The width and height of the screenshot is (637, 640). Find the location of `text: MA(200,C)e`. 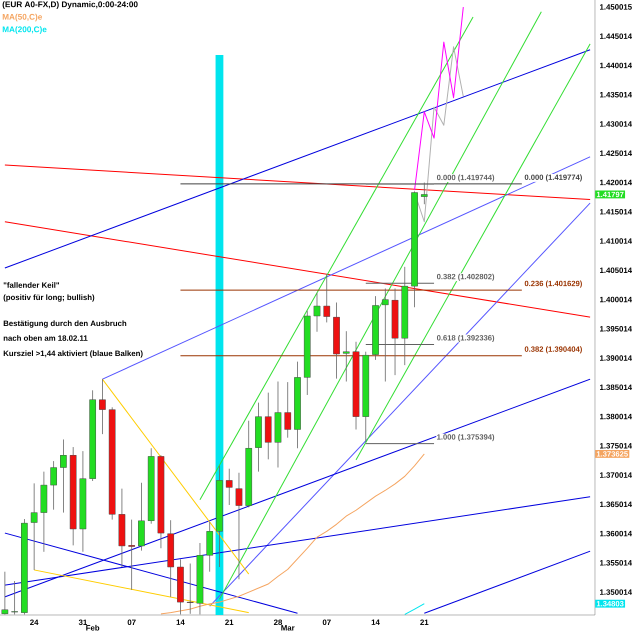

text: MA(200,C)e is located at coordinates (24, 30).